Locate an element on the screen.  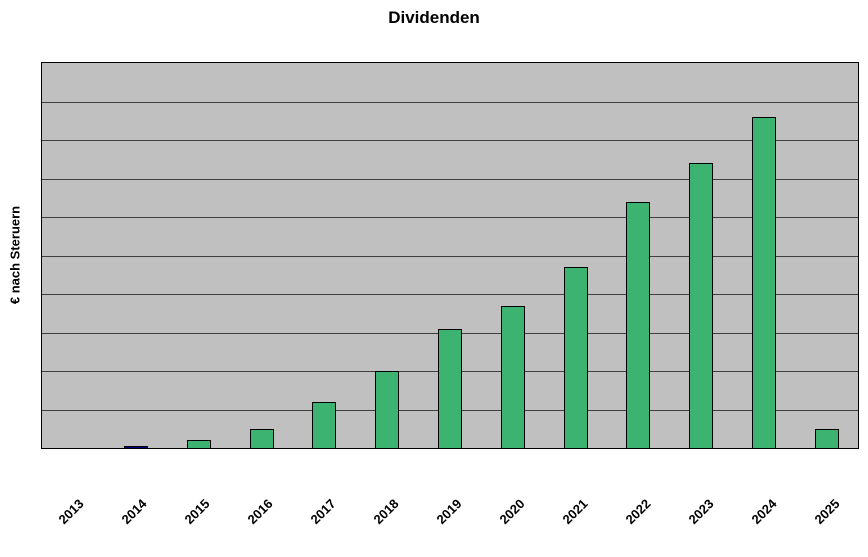
bar-2017 is located at coordinates (324, 424).